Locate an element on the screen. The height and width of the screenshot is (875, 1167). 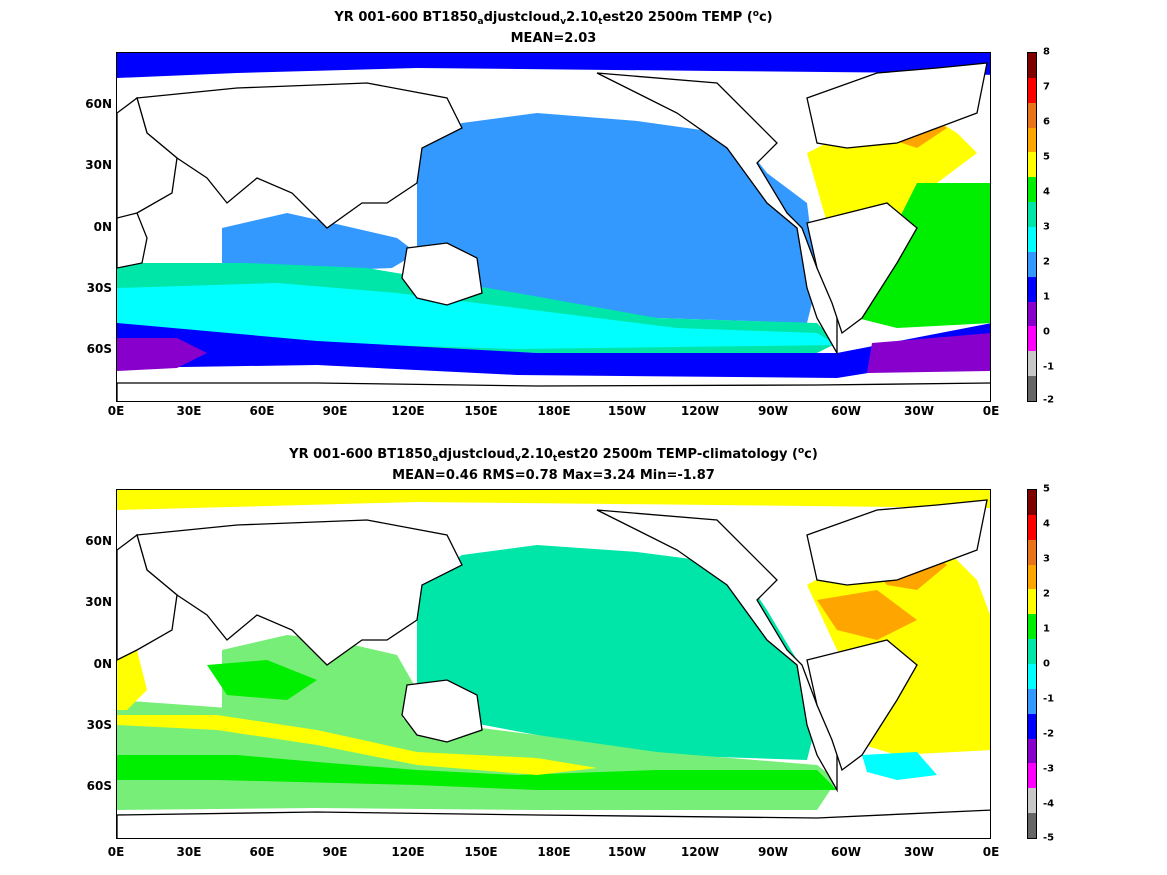
bottom-panel-stats: MEAN=0.46 RMS=0.78 Max=3.24 Min=-1.87 is located at coordinates (553, 475).